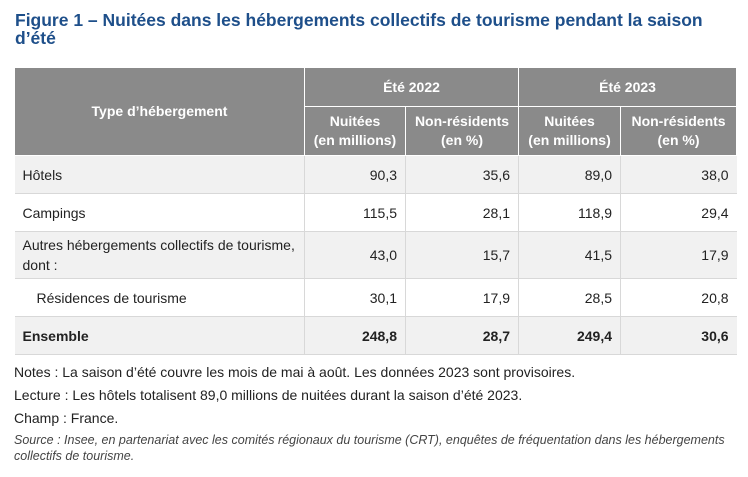 The width and height of the screenshot is (748, 477). I want to click on cell-value: 115,5, so click(355, 212).